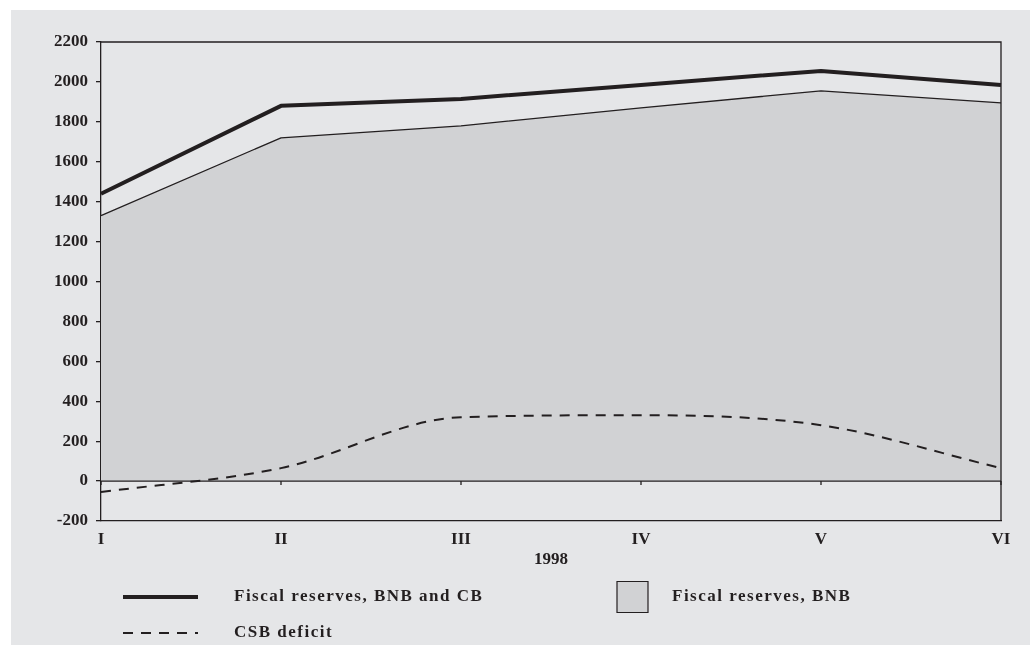 This screenshot has height=645, width=1030. I want to click on y-tick-label: 1400, so click(71, 201).